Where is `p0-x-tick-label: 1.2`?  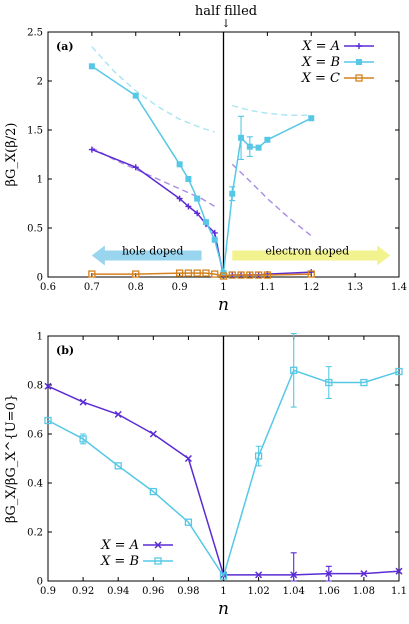 p0-x-tick-label: 1.2 is located at coordinates (311, 287).